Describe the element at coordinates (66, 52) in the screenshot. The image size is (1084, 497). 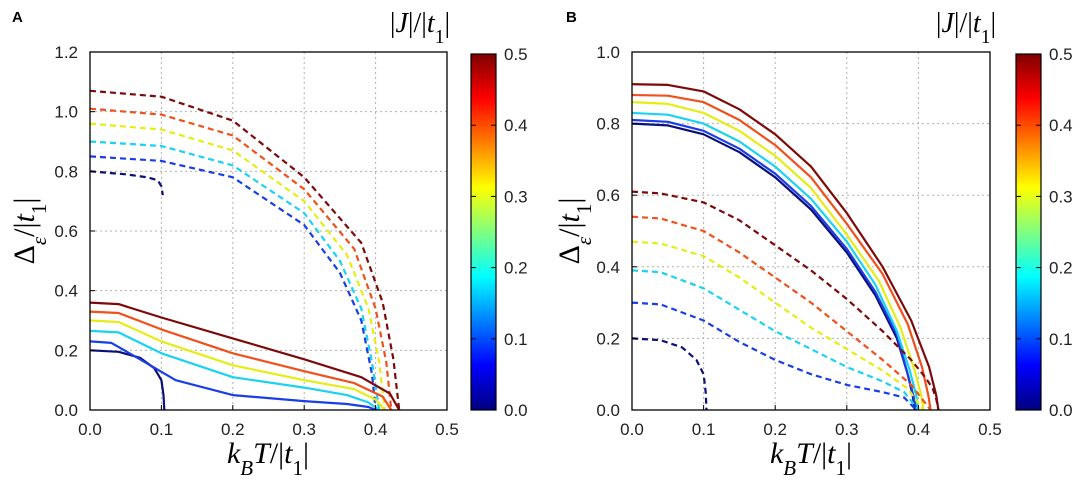
I see `y-tick-label: 1.2` at that location.